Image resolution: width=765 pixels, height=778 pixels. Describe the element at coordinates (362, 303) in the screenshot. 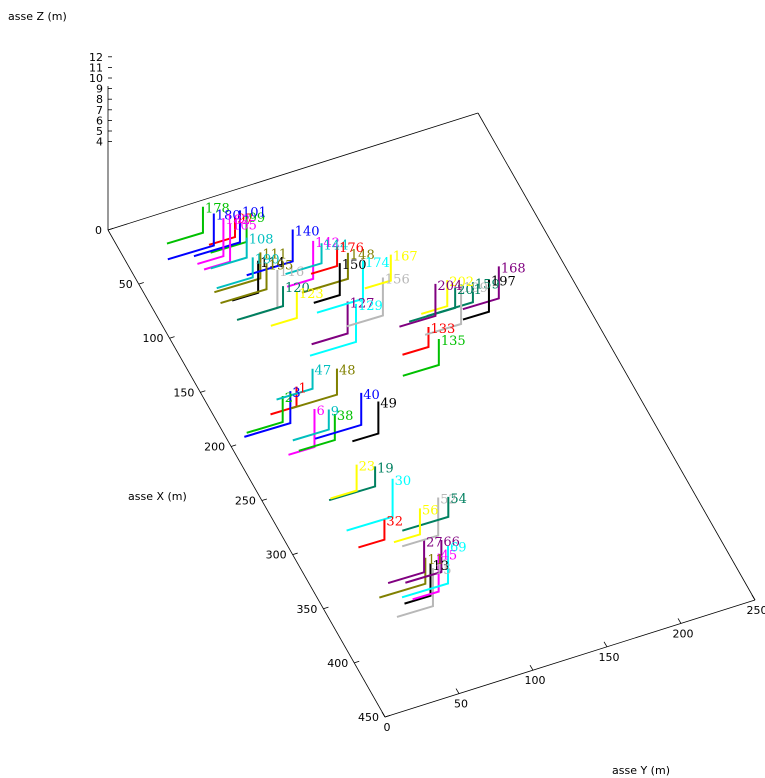

I see `node-label: 127` at that location.